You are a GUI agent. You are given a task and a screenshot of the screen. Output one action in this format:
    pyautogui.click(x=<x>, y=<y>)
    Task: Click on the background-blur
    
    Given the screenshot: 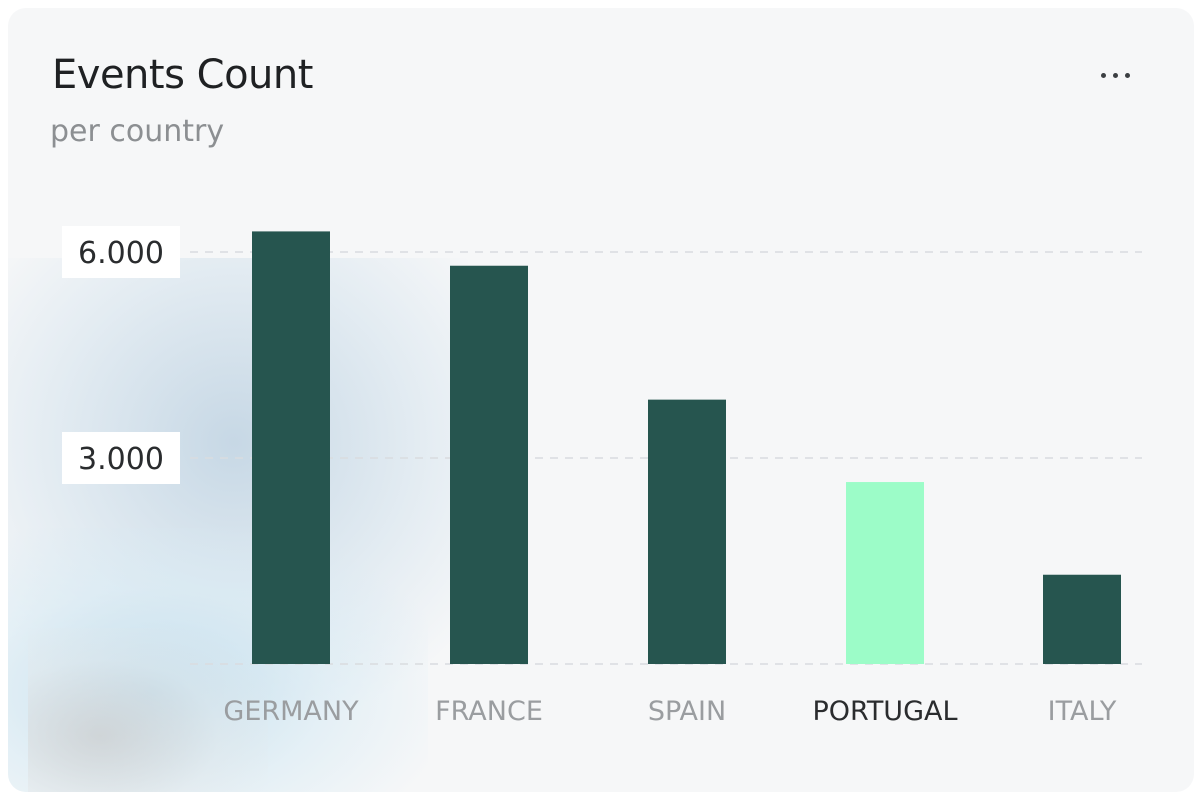 What is the action you would take?
    pyautogui.click(x=148, y=710)
    